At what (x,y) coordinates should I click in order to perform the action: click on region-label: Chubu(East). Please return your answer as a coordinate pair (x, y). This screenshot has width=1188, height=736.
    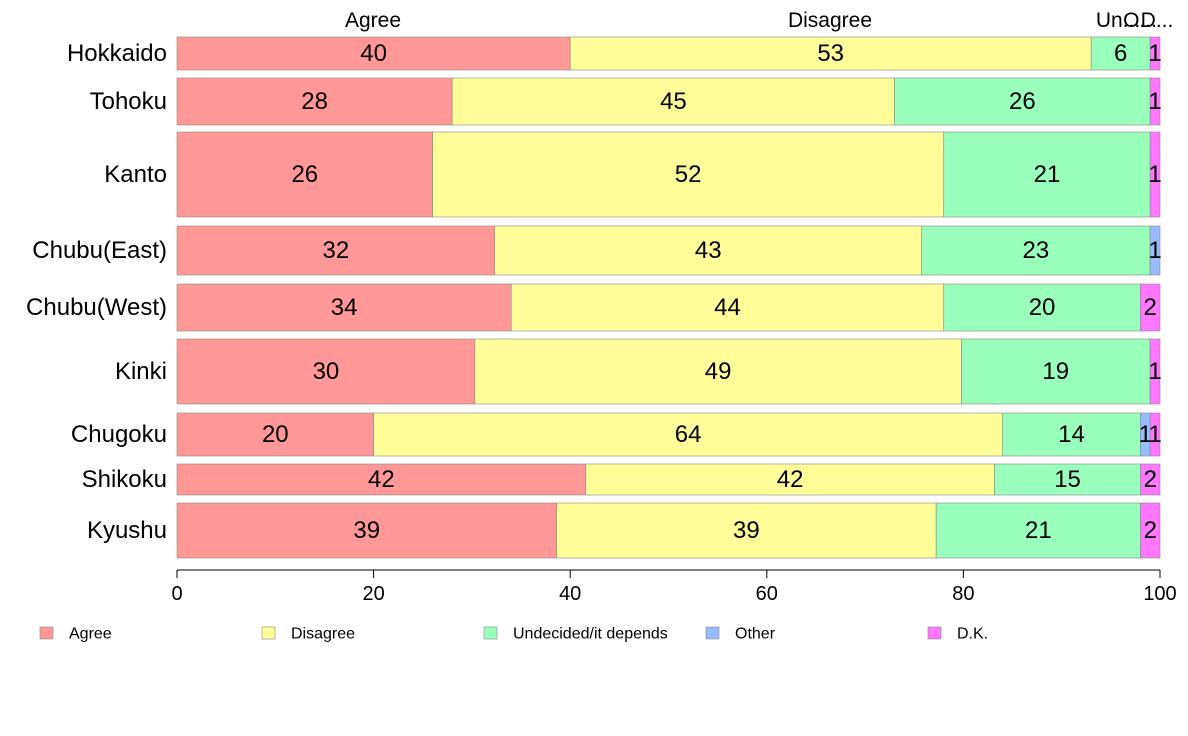
    Looking at the image, I should click on (99, 250).